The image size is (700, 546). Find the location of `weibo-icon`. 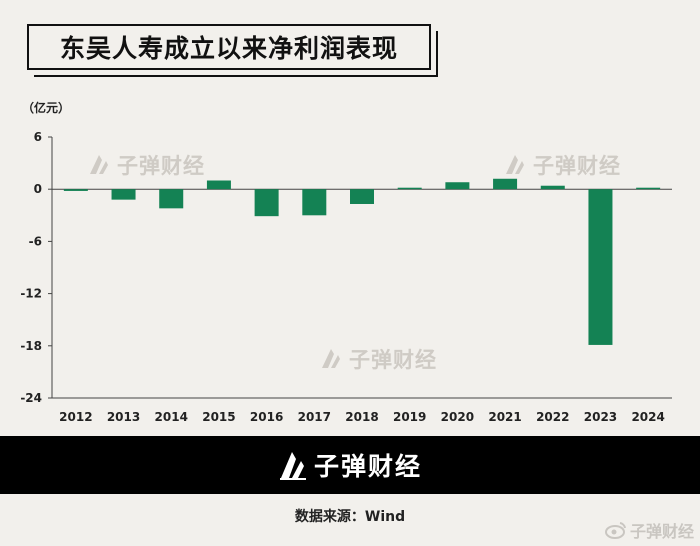

weibo-icon is located at coordinates (615, 530).